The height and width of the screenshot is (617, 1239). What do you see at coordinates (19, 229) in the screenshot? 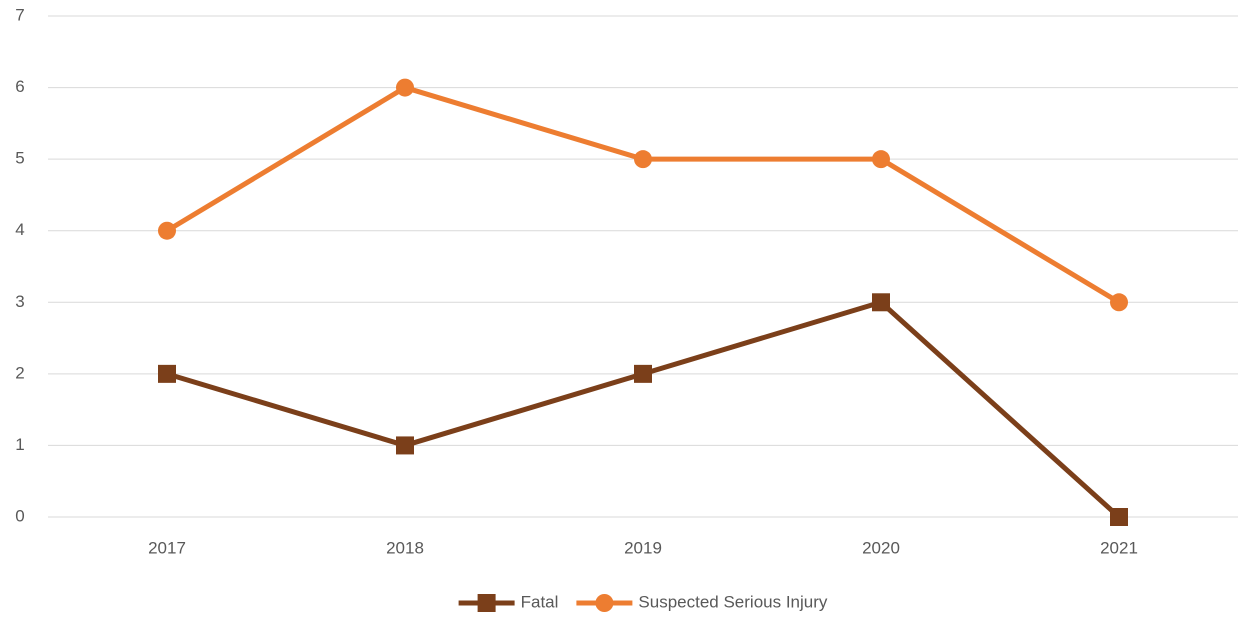
I see `y-tick-label: 4` at bounding box center [19, 229].